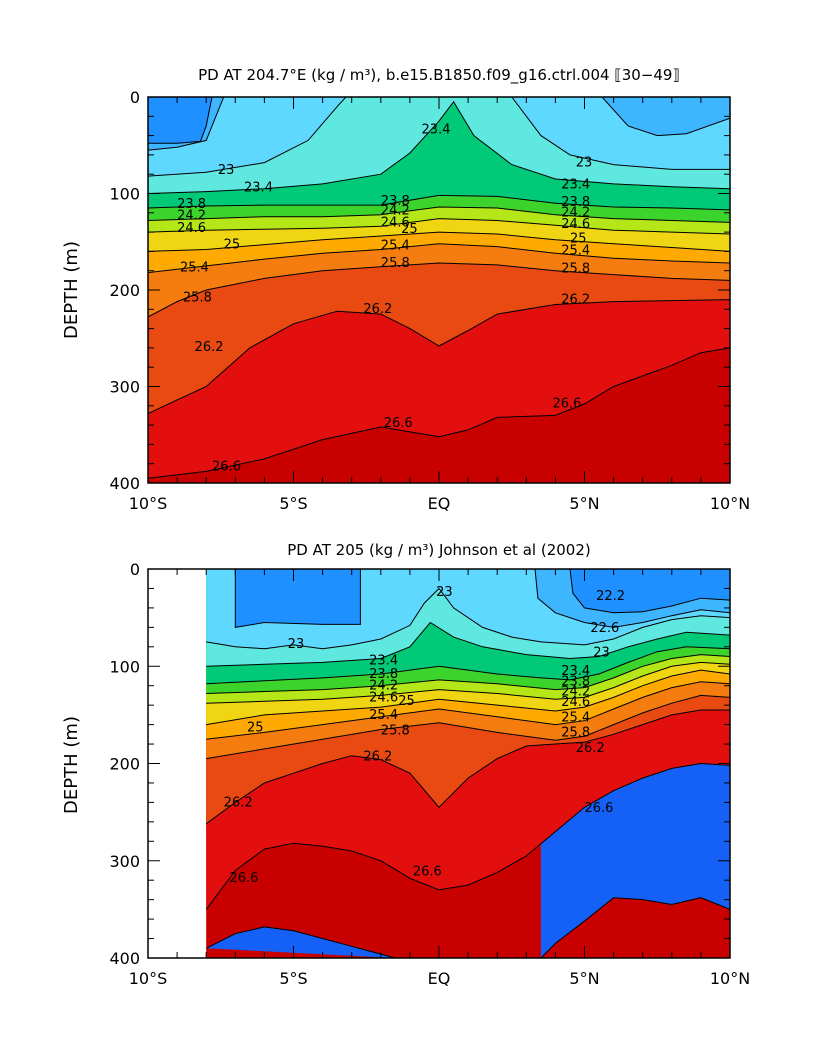 The image size is (818, 1055). What do you see at coordinates (148, 978) in the screenshot?
I see `x-tick-label: 10°S` at bounding box center [148, 978].